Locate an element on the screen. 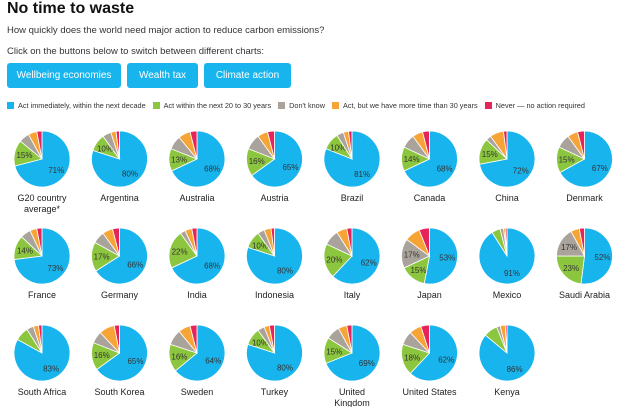 This screenshot has width=624, height=407. pie-label-china-decades: 15% is located at coordinates (490, 154).